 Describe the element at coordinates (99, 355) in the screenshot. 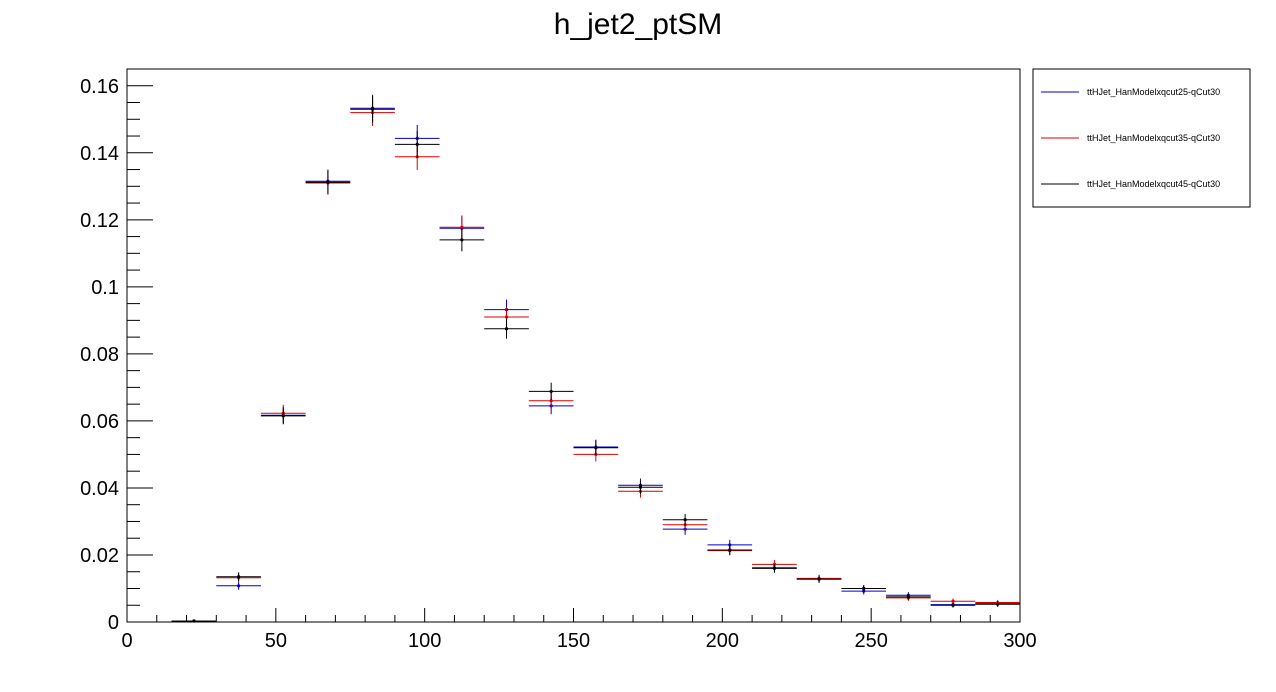

I see `y-tick-label: 0.08` at that location.